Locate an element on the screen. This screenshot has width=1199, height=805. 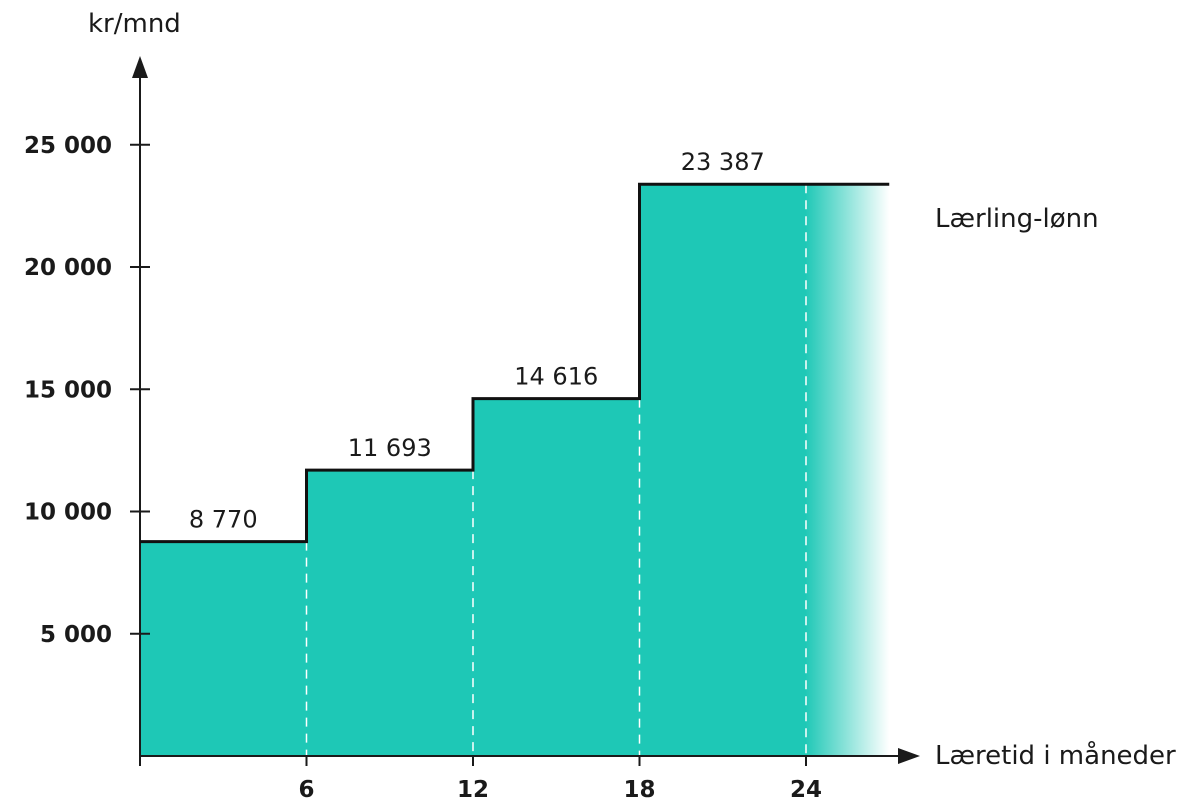
y-tick-label-20000: 20 000 is located at coordinates (68, 268).